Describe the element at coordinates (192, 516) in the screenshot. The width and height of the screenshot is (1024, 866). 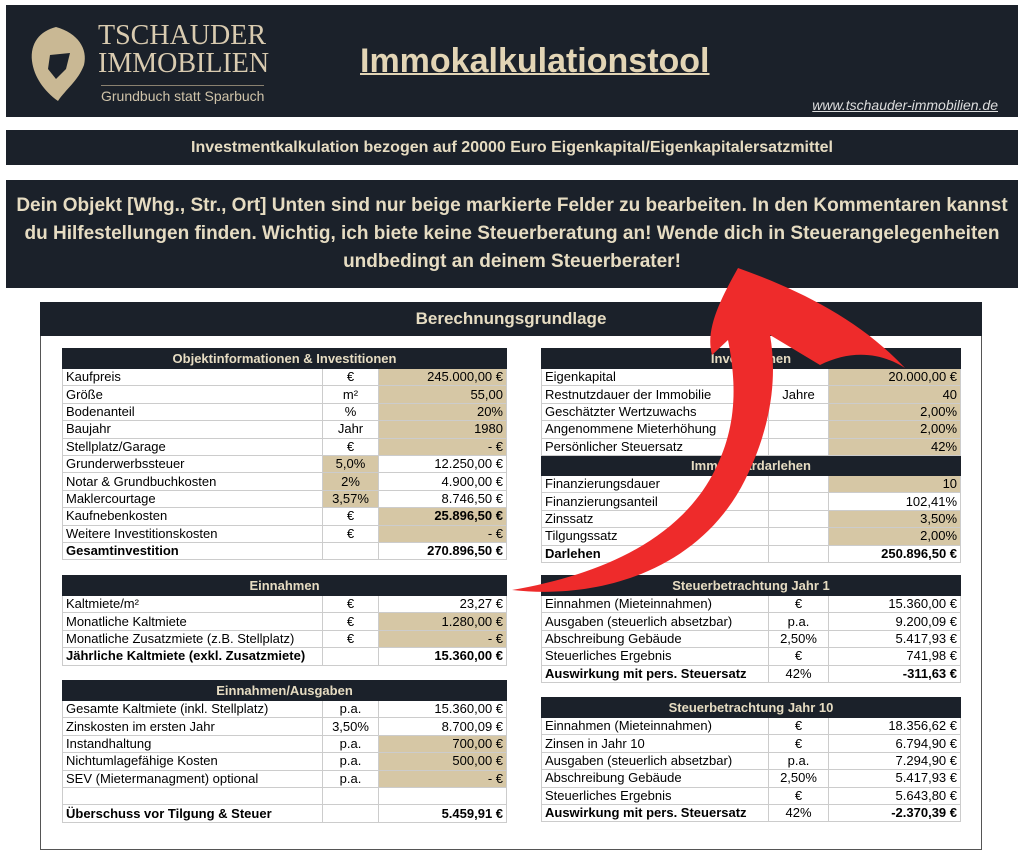
I see `row-label: Kaufnebenkosten` at that location.